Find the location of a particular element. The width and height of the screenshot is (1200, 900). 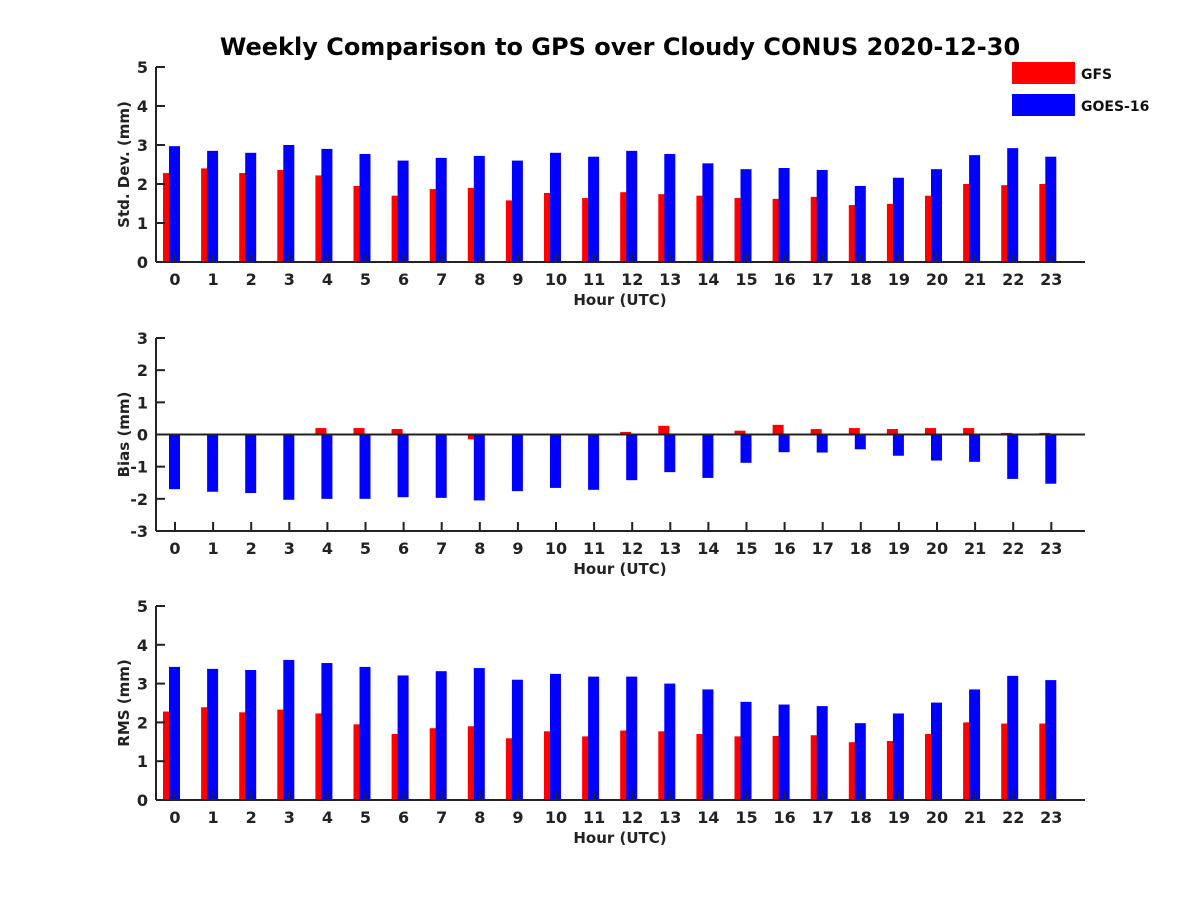

x-tick-label: 17 is located at coordinates (823, 279).